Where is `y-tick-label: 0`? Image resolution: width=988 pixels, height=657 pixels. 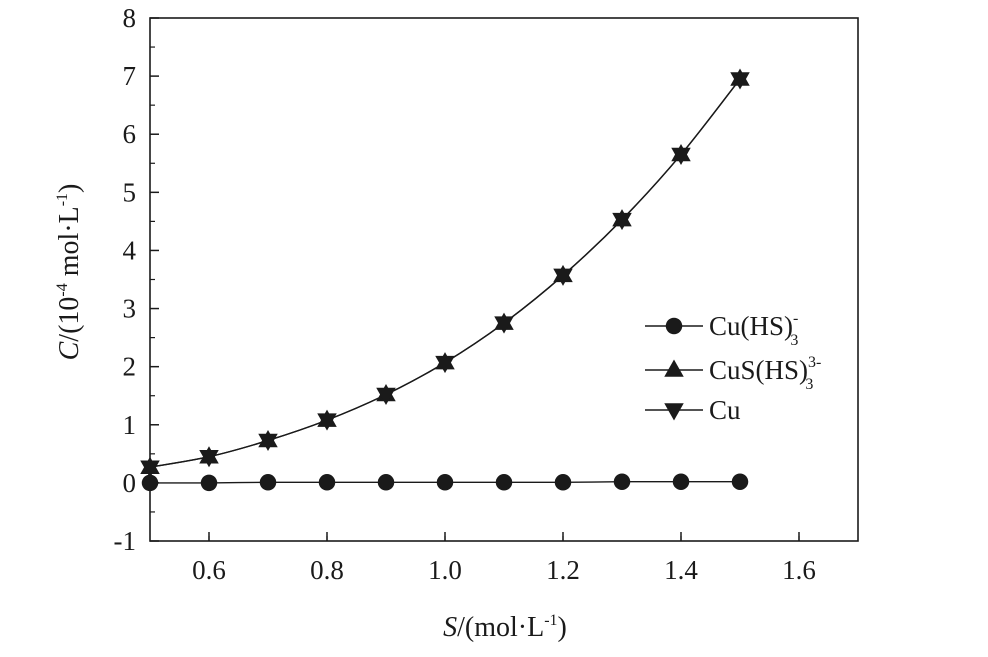 y-tick-label: 0 is located at coordinates (130, 483).